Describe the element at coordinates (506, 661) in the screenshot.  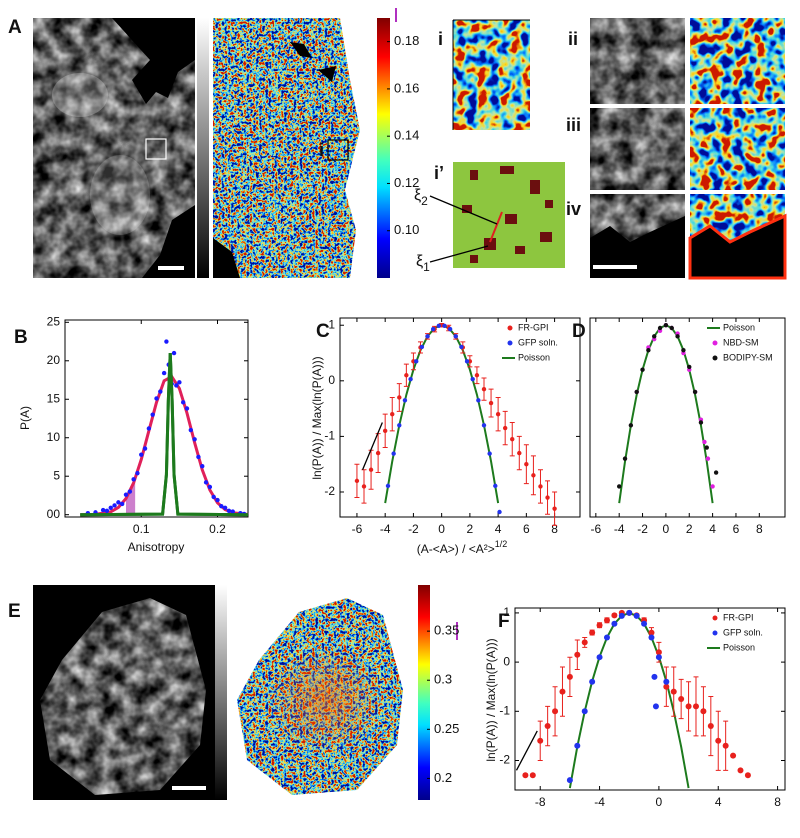
I see `y-tick-label: 0` at that location.